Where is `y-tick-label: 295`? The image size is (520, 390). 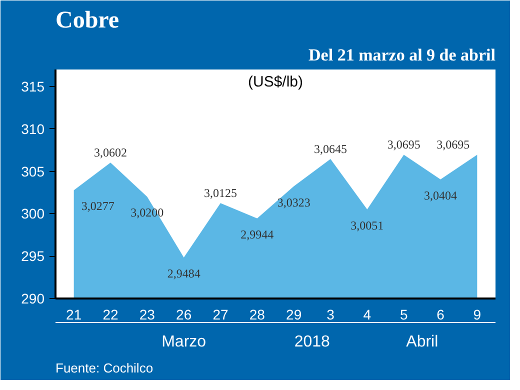 y-tick-label: 295 is located at coordinates (33, 256).